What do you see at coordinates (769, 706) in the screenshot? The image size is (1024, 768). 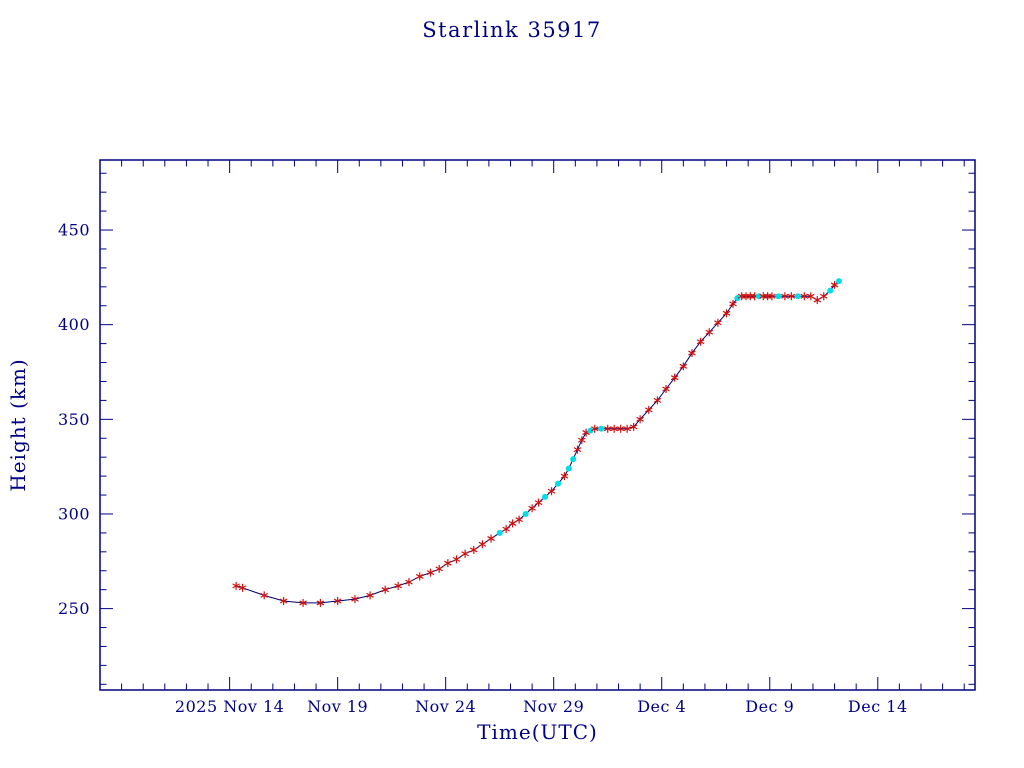 I see `x-tick-label: Dec 9` at bounding box center [769, 706].